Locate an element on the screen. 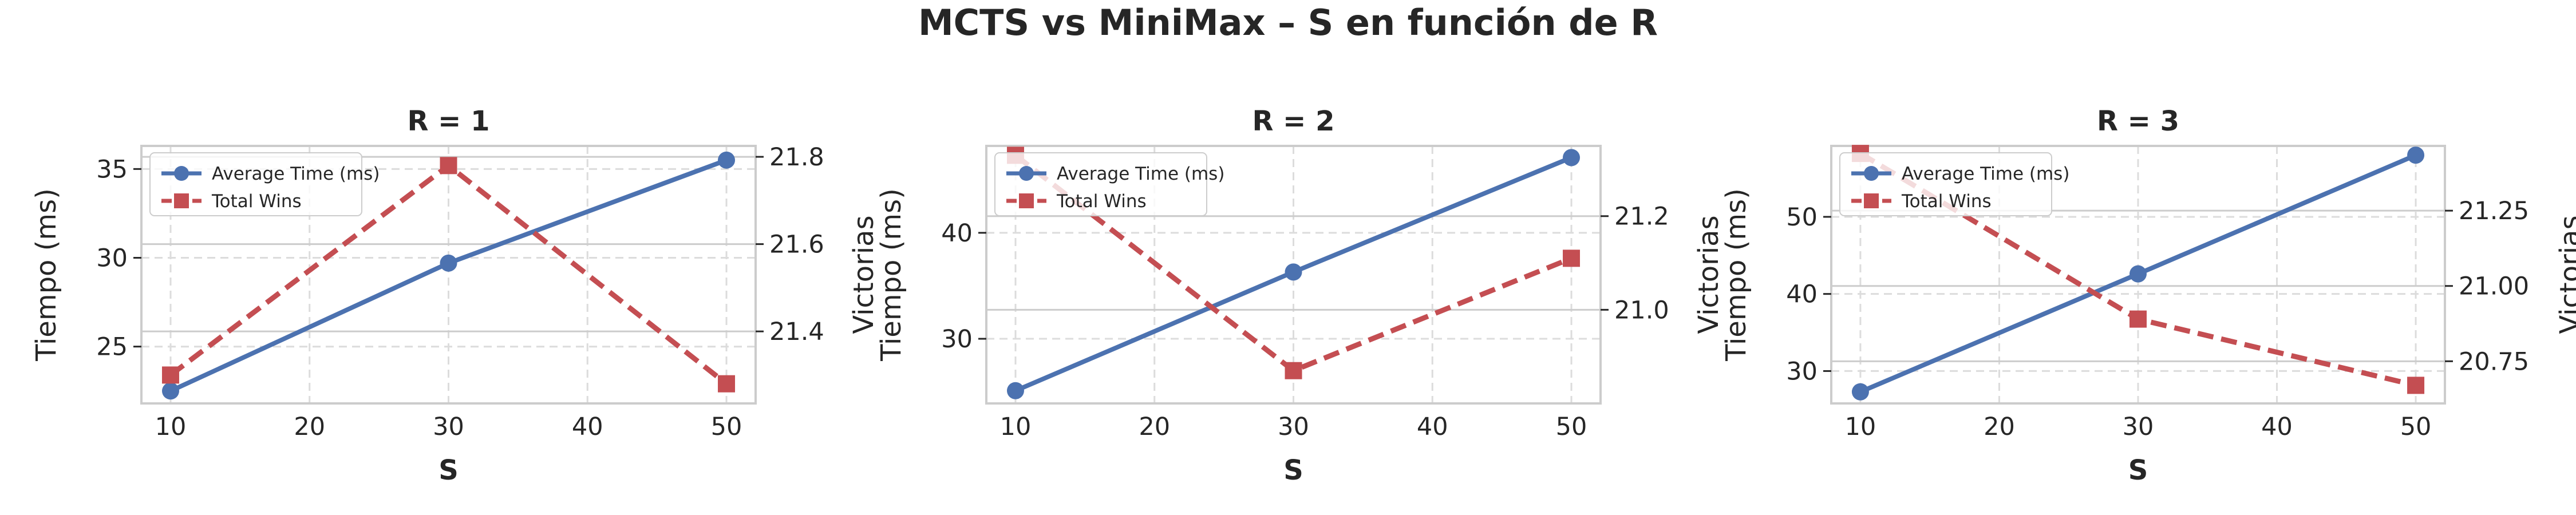  y-tick-label: 50 is located at coordinates (1802, 217).